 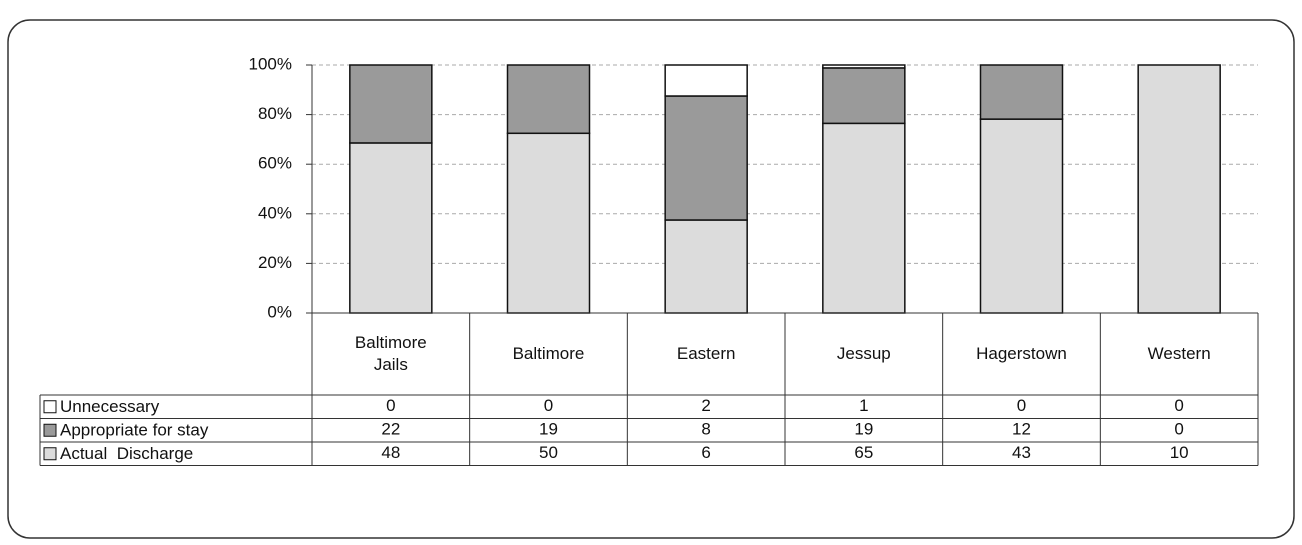 I want to click on table-value: 43, so click(x=1021, y=452).